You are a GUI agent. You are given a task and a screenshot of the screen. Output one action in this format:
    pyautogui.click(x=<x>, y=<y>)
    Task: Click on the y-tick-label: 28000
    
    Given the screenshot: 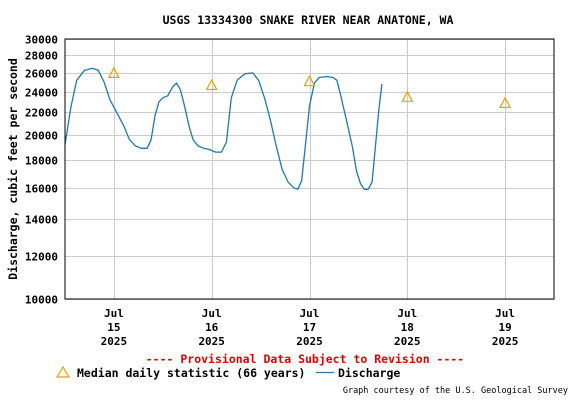 What is the action you would take?
    pyautogui.click(x=41, y=56)
    